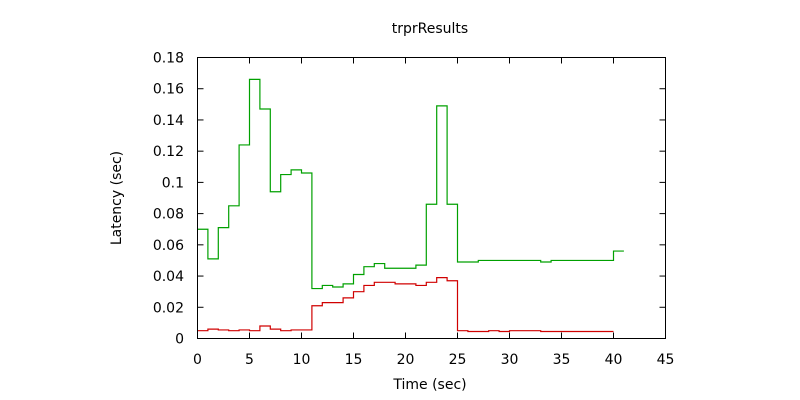 This screenshot has width=800, height=400. I want to click on x-tick-label: 5, so click(249, 360).